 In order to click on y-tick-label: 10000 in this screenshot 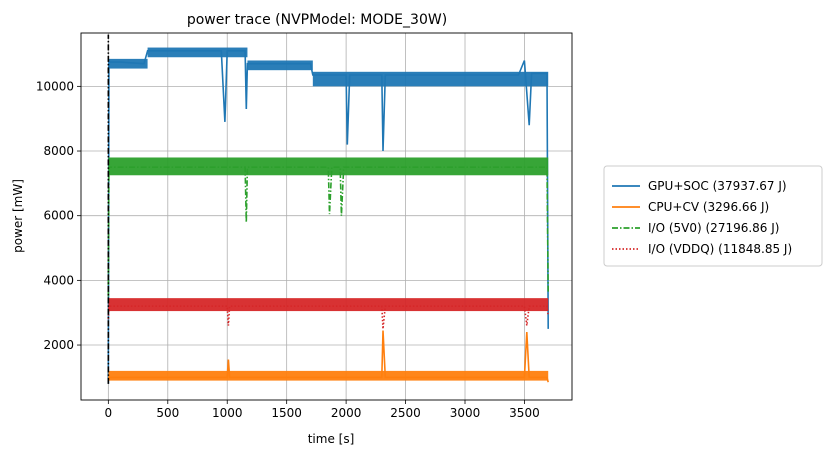, I will do `click(55, 86)`.